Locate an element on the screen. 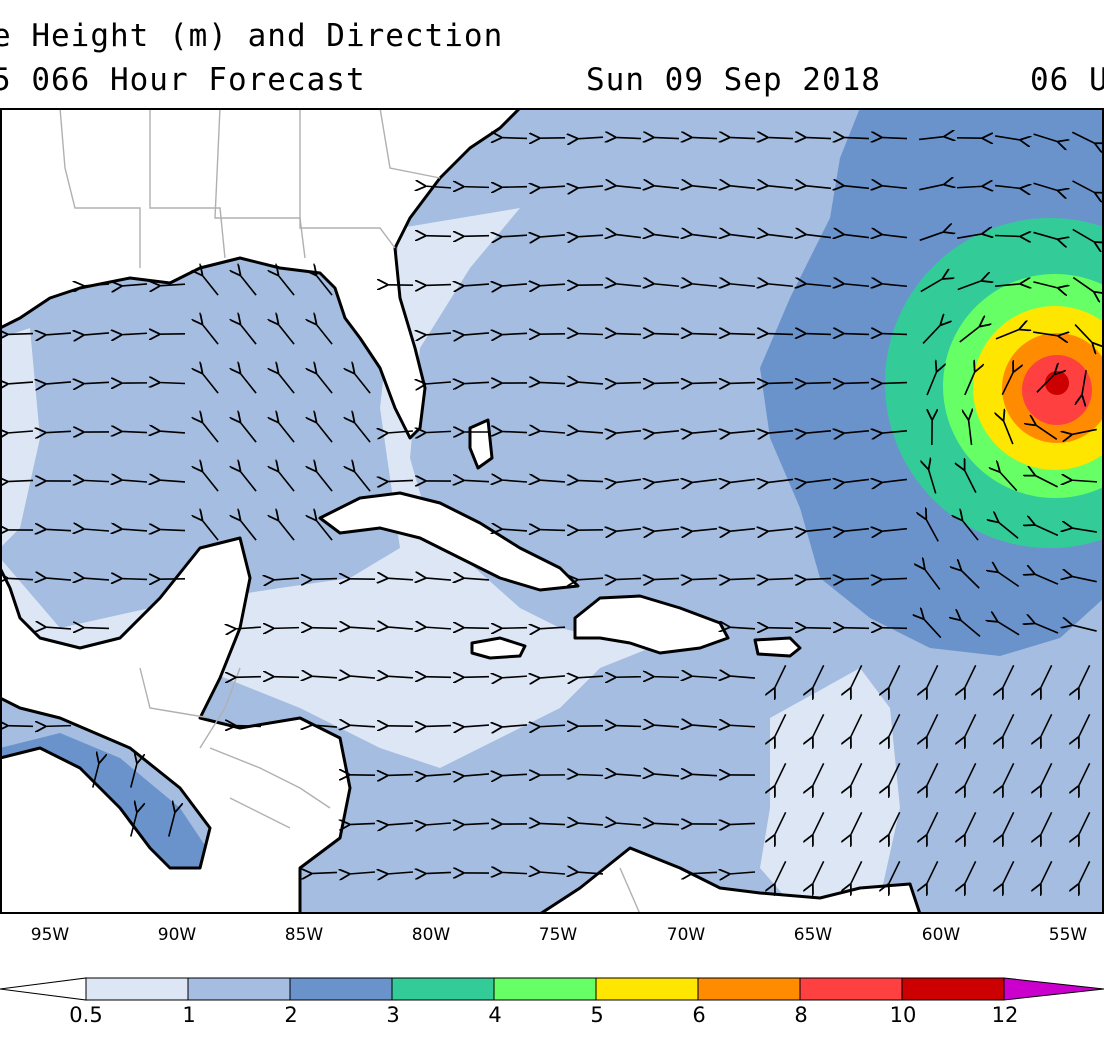 The width and height of the screenshot is (1104, 1052). chart-title-line1: e Height (m) and Direction is located at coordinates (252, 36).